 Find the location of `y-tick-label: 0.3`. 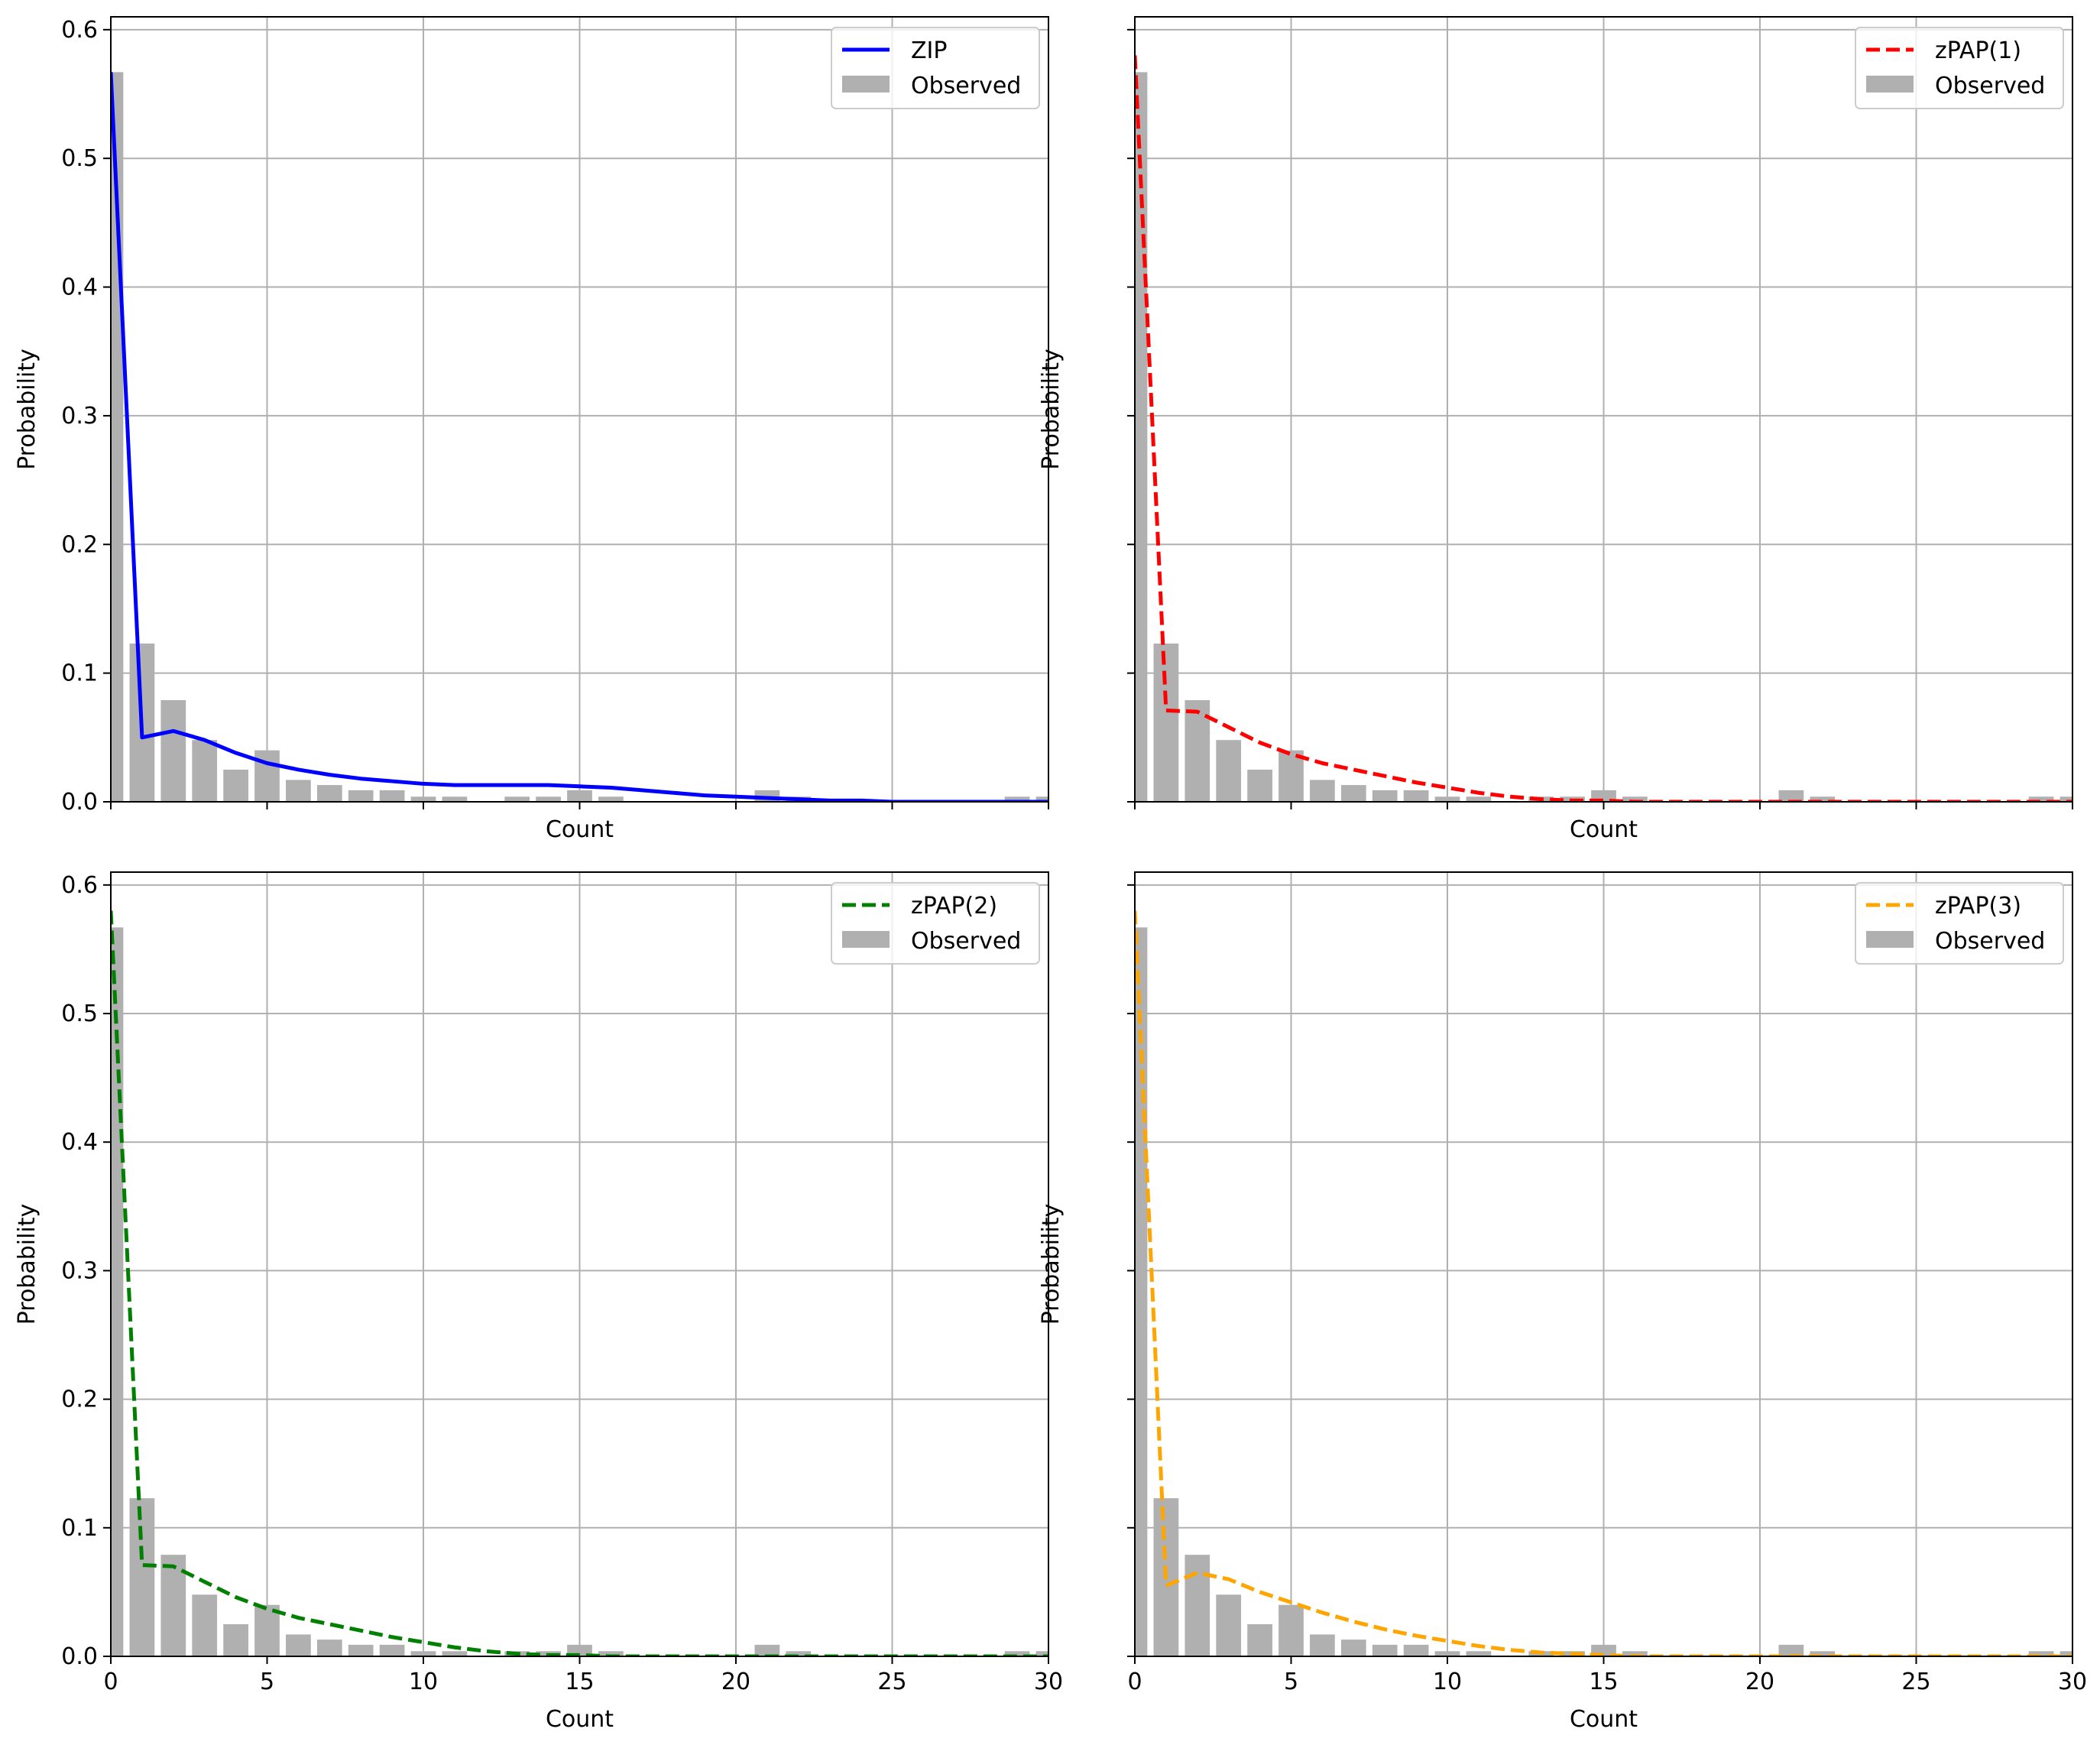

y-tick-label: 0.3 is located at coordinates (79, 1271).